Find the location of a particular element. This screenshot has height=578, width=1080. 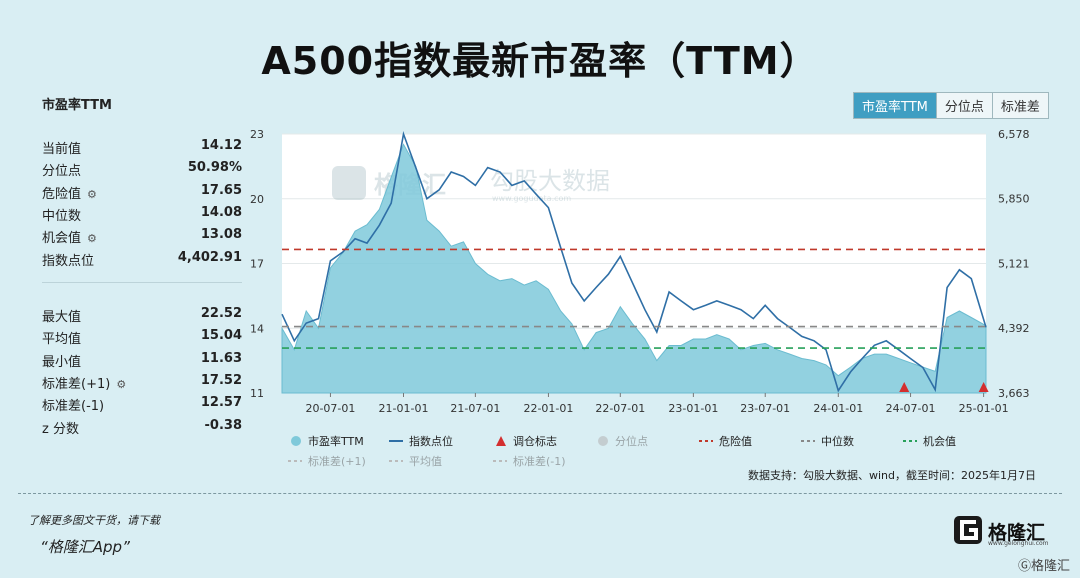

stat-row: 标准差(-1) 12.57 is located at coordinates (142, 405).